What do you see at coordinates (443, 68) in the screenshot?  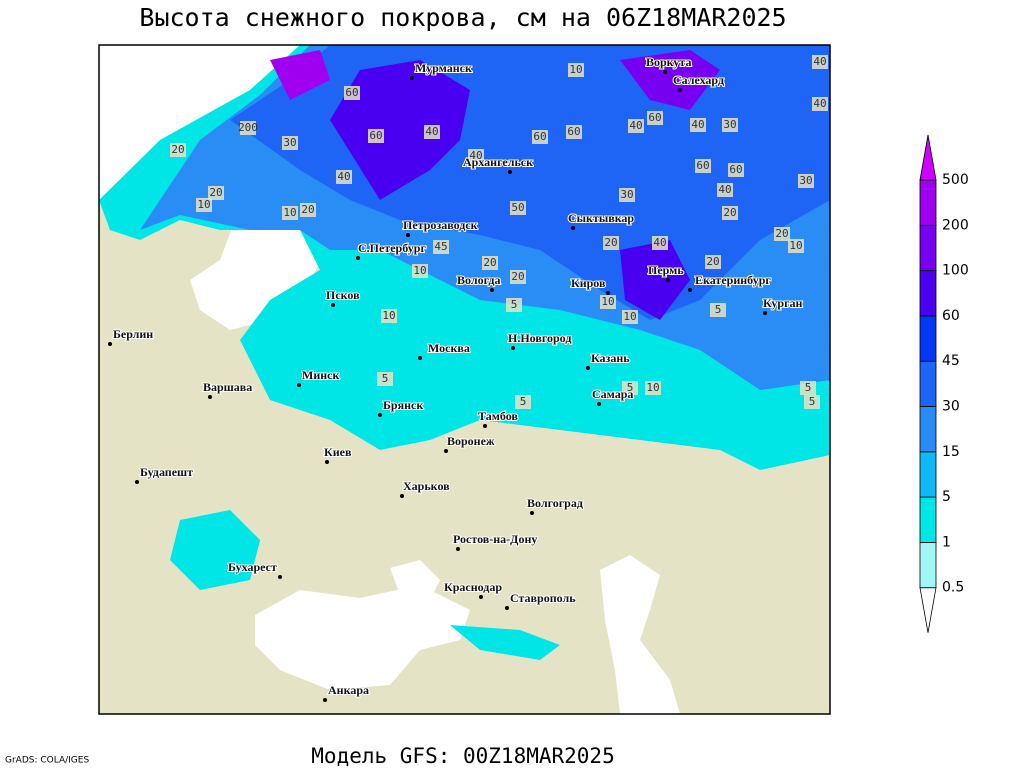 I see `city-label: Мурманск` at bounding box center [443, 68].